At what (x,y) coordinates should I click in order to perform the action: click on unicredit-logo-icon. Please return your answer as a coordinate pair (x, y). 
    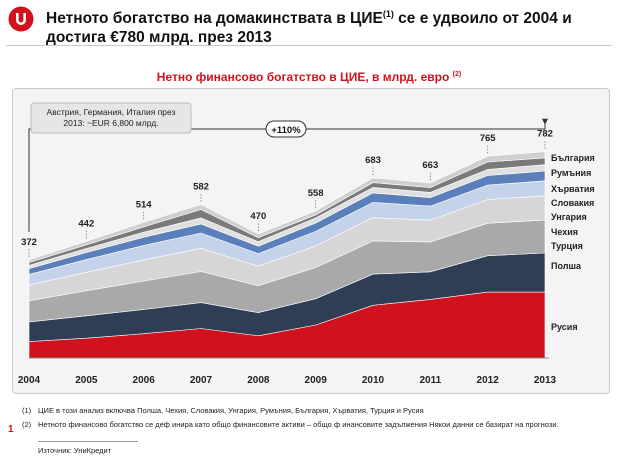
    Looking at the image, I should click on (21, 19).